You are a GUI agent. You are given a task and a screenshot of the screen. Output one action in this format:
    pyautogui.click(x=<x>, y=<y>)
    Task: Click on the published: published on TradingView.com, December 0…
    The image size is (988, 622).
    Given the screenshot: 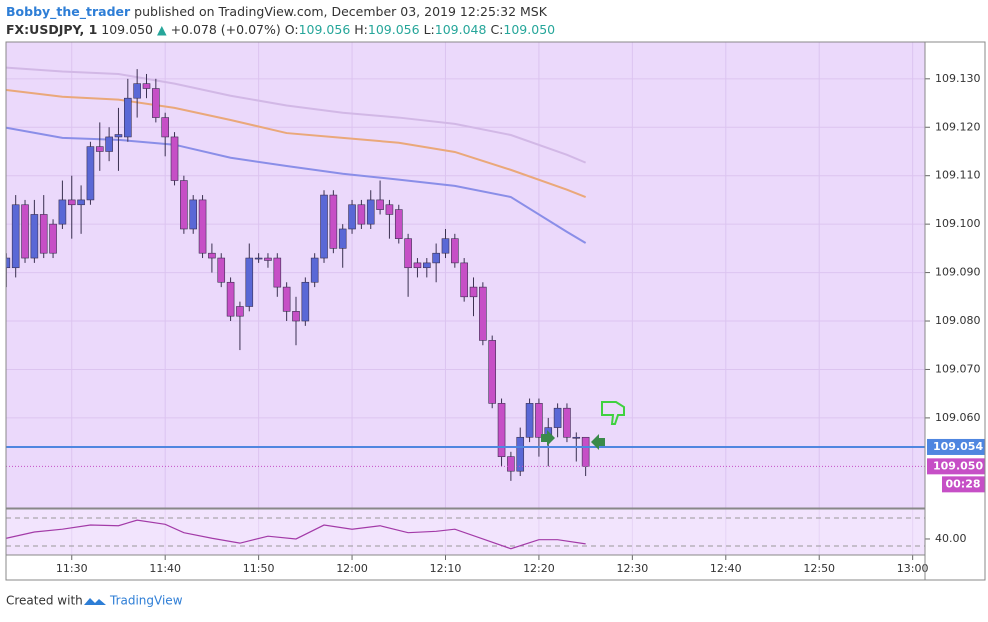 What is the action you would take?
    pyautogui.click(x=341, y=11)
    